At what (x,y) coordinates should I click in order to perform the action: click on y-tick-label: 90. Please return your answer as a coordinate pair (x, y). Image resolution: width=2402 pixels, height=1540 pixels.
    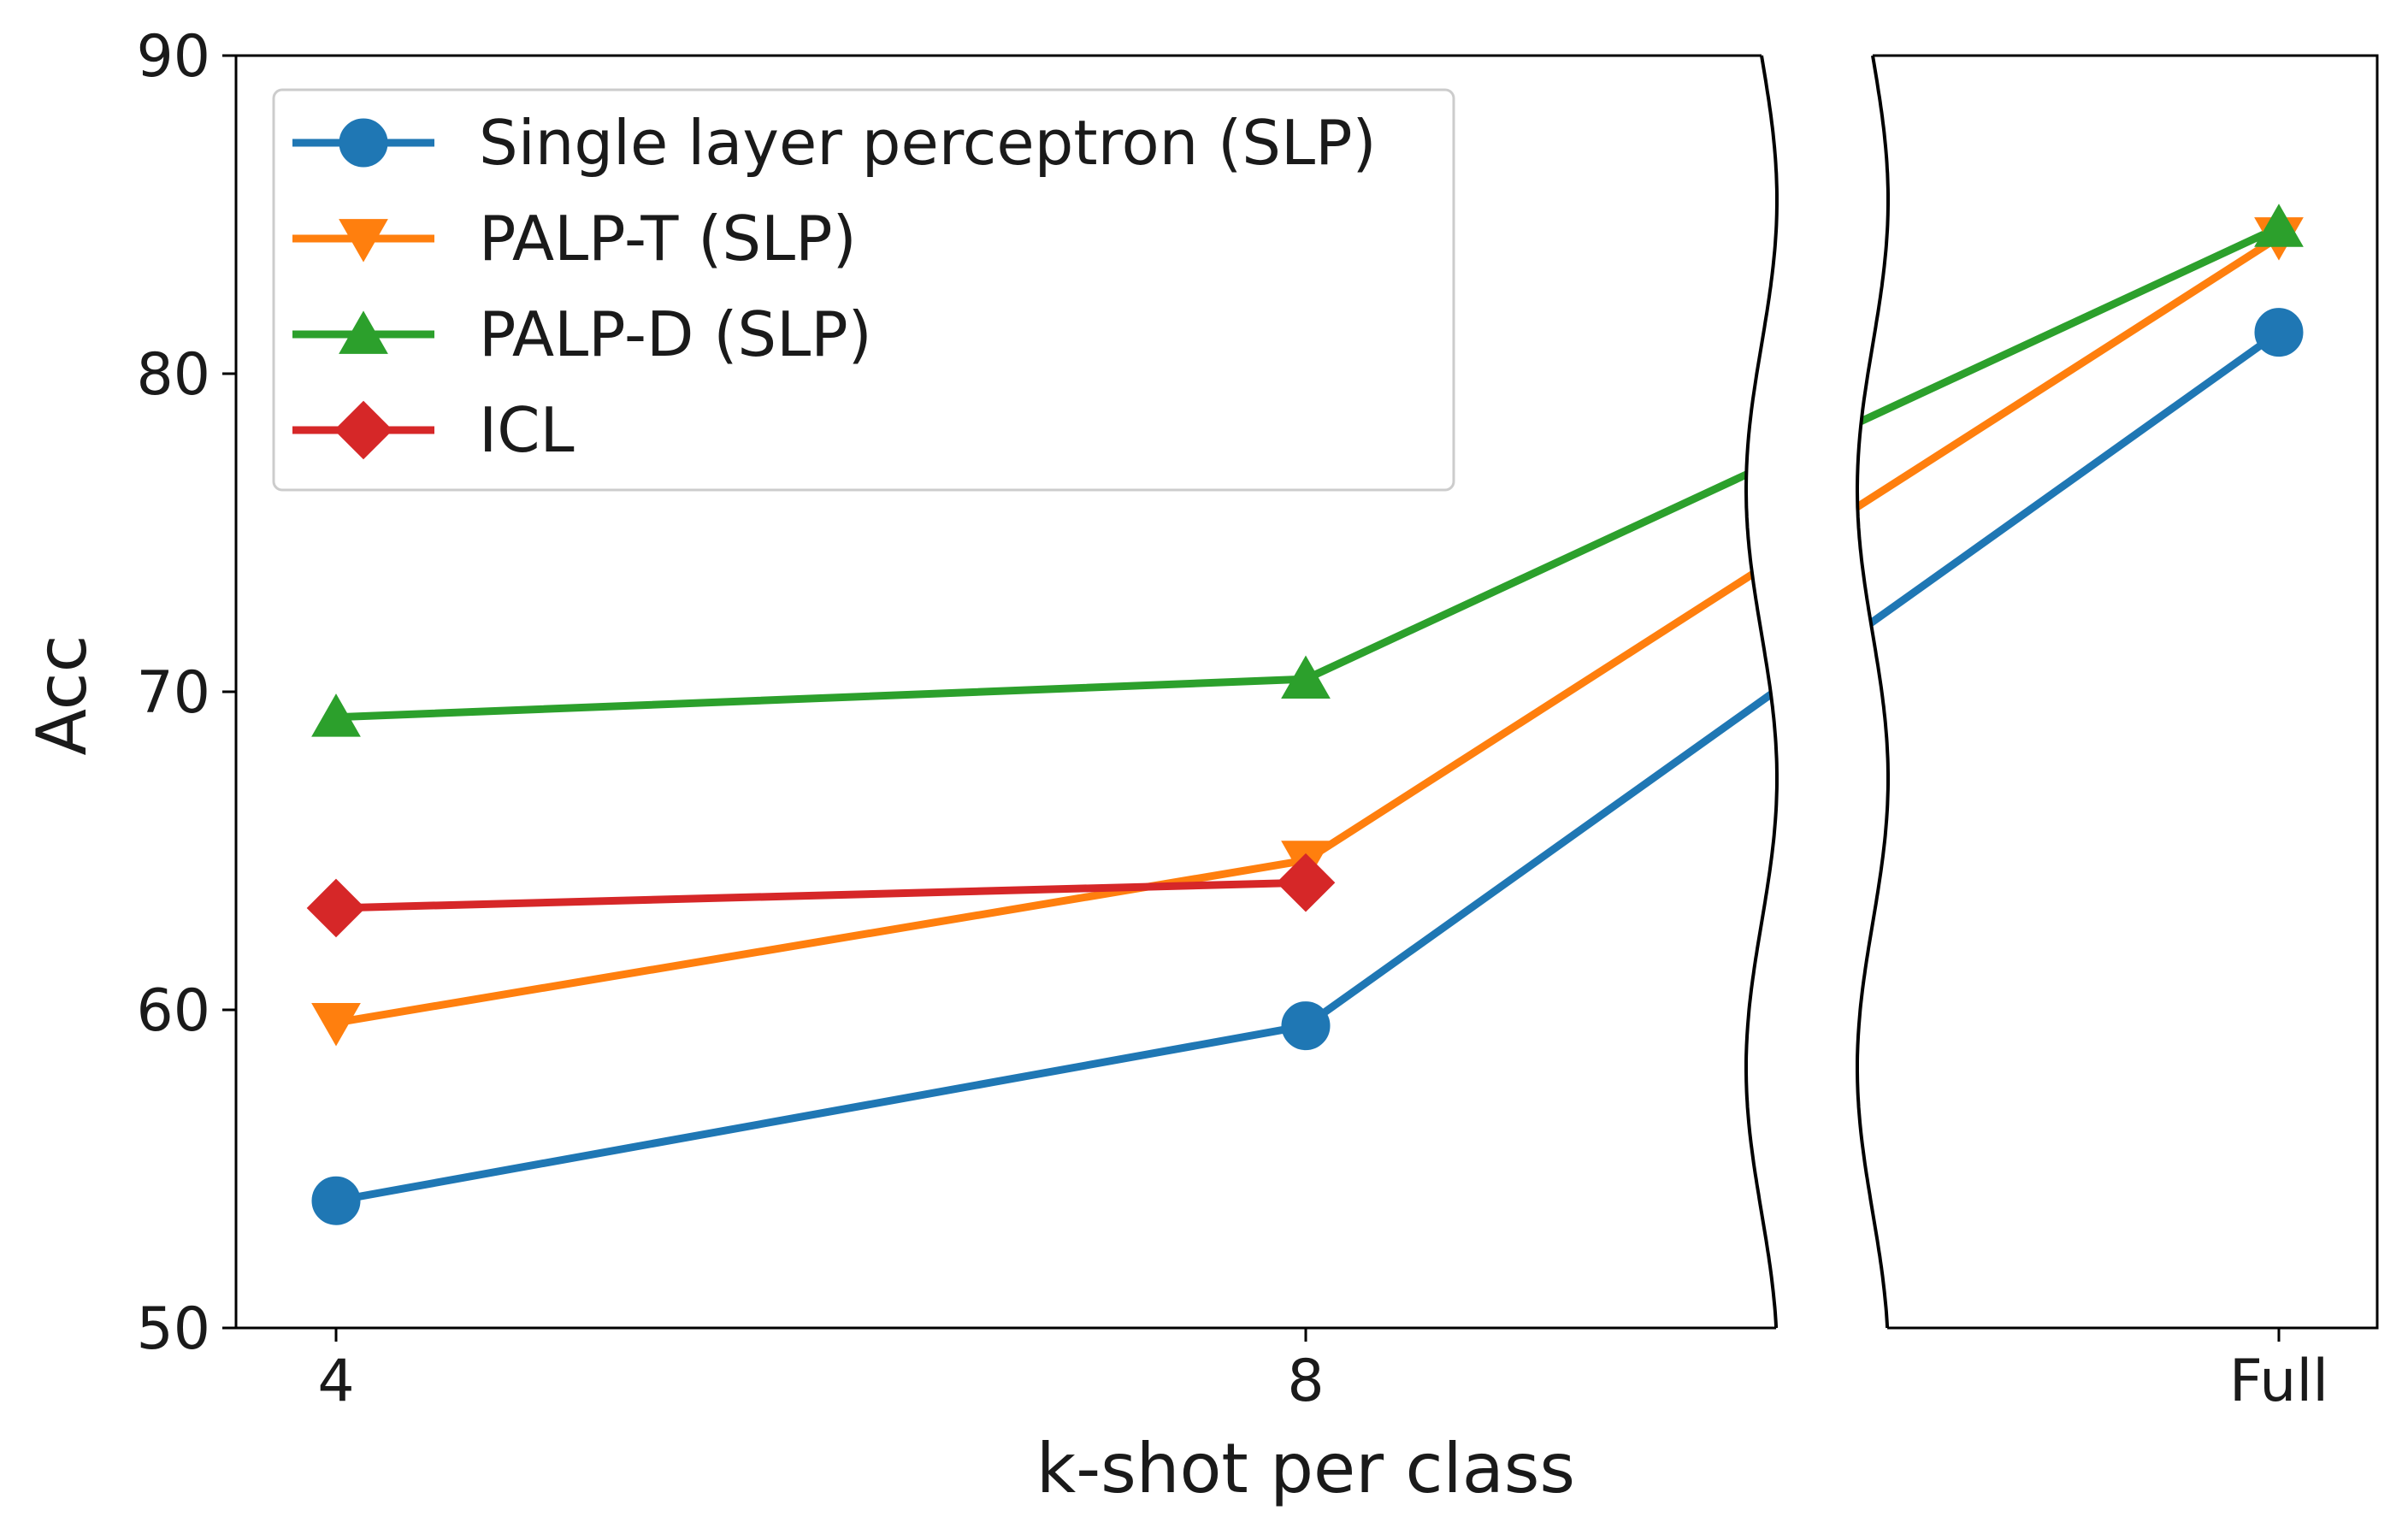
    Looking at the image, I should click on (173, 57).